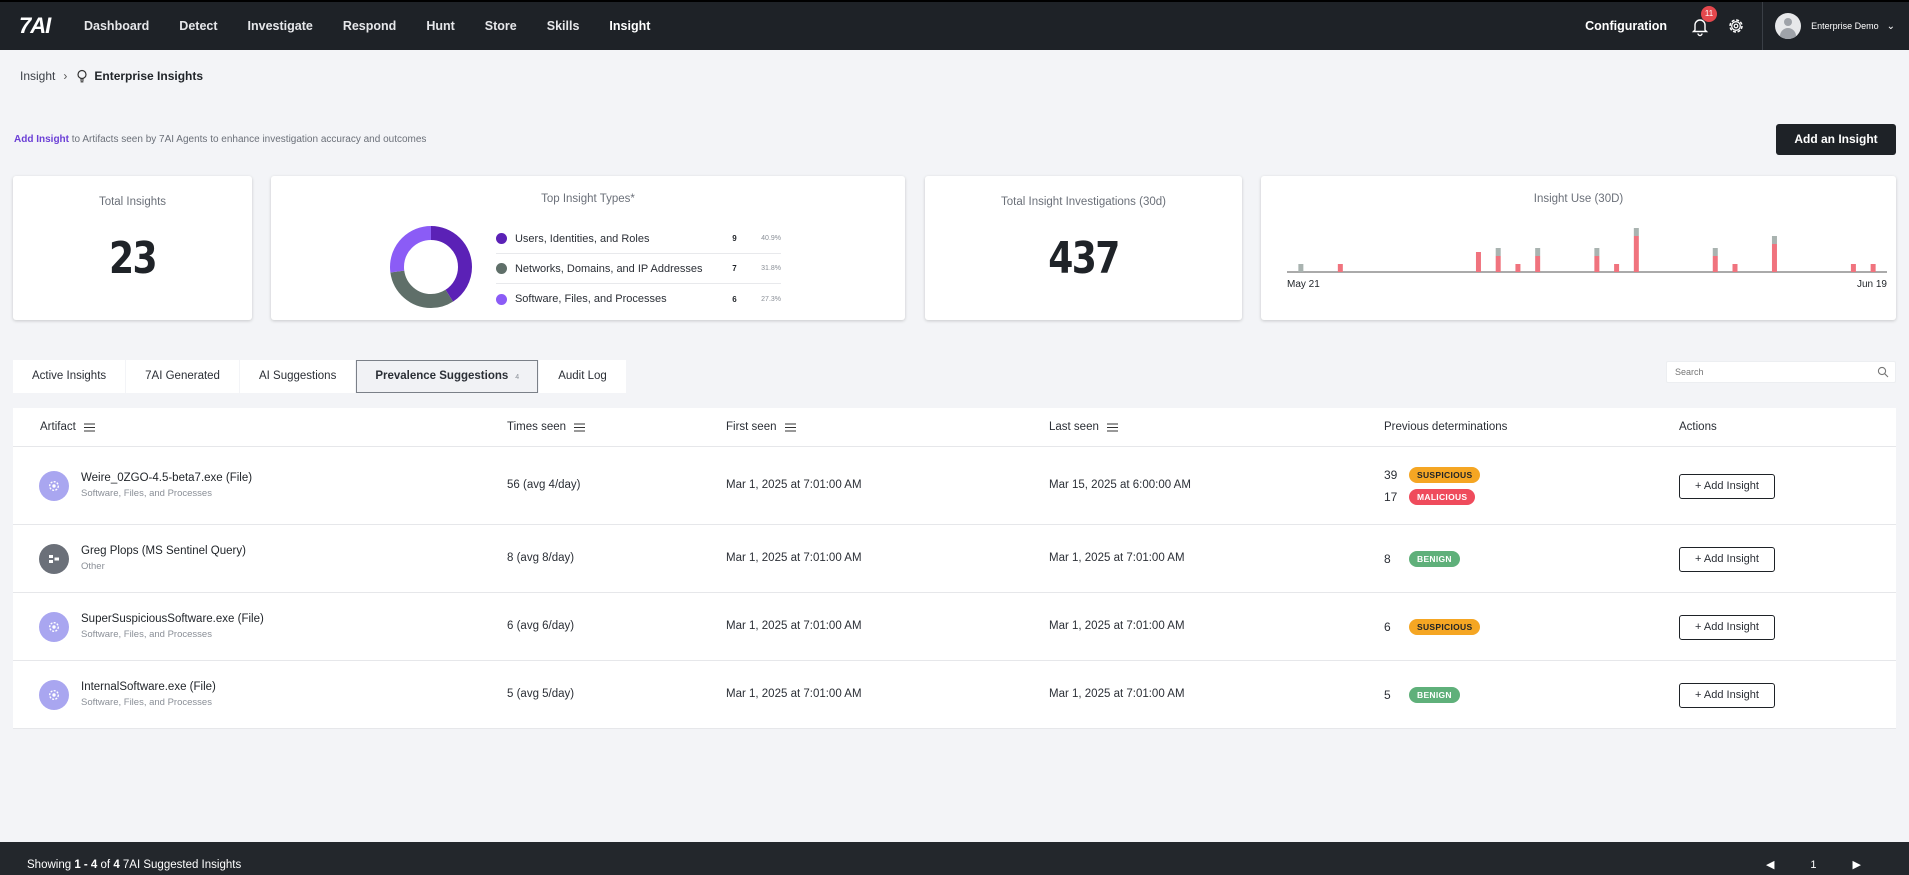  What do you see at coordinates (431, 267) in the screenshot?
I see `insight-types-donut` at bounding box center [431, 267].